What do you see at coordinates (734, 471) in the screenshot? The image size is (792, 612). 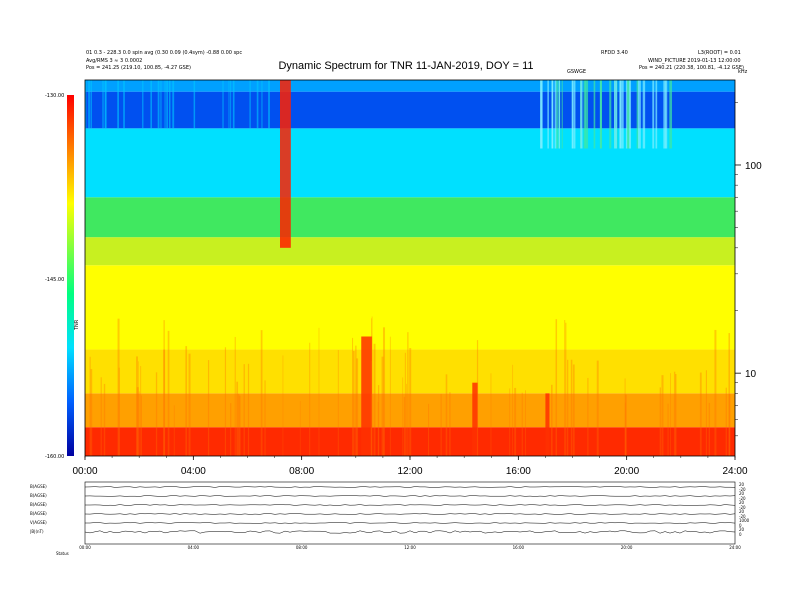 I see `x-tick-label: 24:00` at bounding box center [734, 471].